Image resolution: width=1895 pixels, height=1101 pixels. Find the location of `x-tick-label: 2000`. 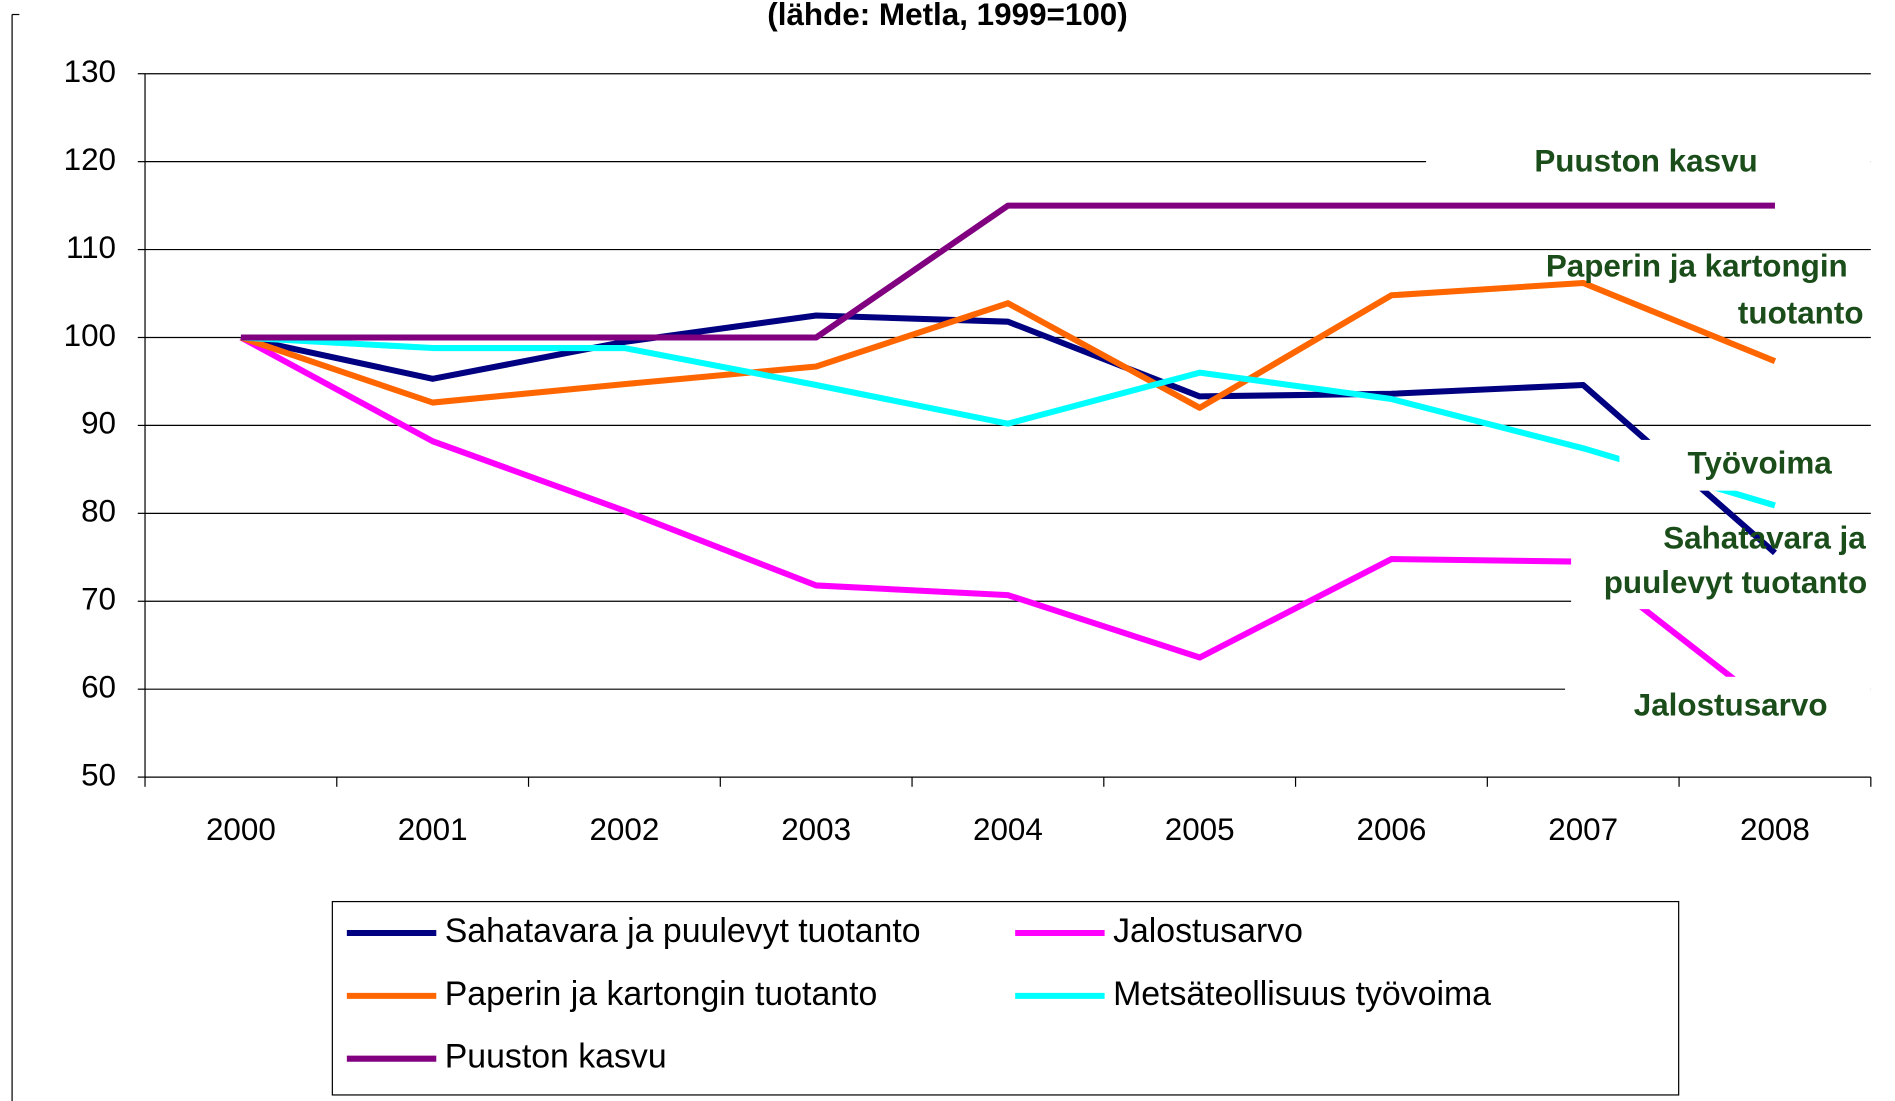

x-tick-label: 2000 is located at coordinates (241, 829).